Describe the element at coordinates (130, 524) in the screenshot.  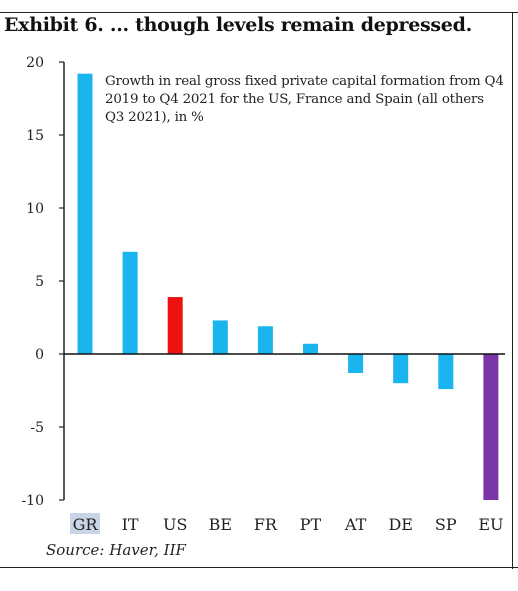
I see `x-tick-label-it: IT` at that location.